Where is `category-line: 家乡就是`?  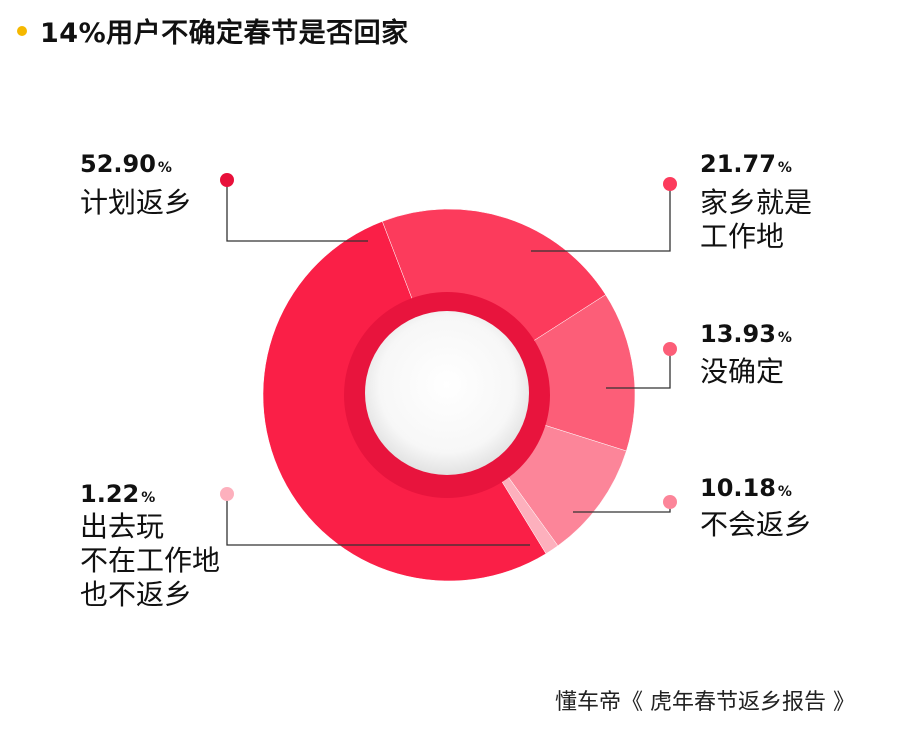 category-line: 家乡就是 is located at coordinates (756, 202).